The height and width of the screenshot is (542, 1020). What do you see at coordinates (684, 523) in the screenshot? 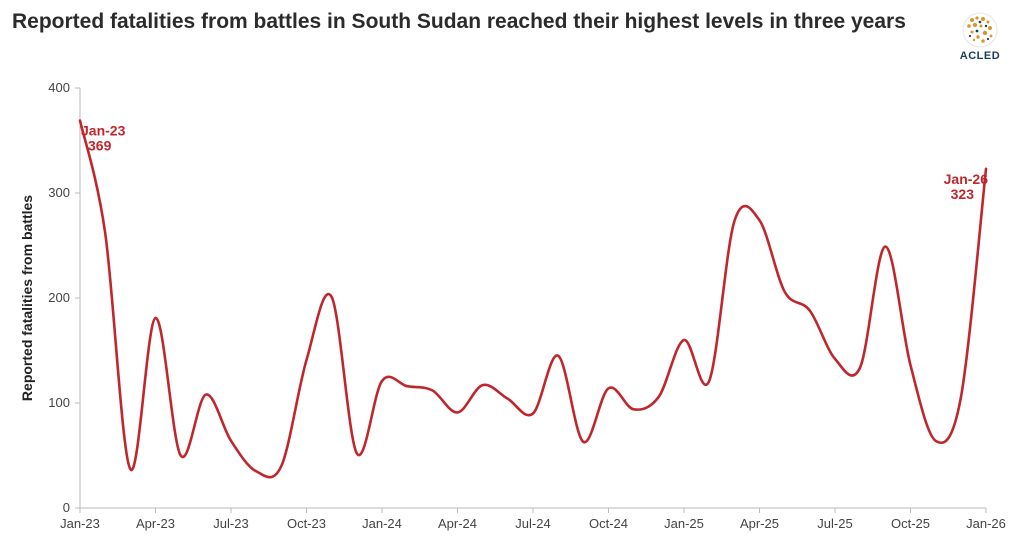
I see `x-tick-label: Jan-25` at bounding box center [684, 523].